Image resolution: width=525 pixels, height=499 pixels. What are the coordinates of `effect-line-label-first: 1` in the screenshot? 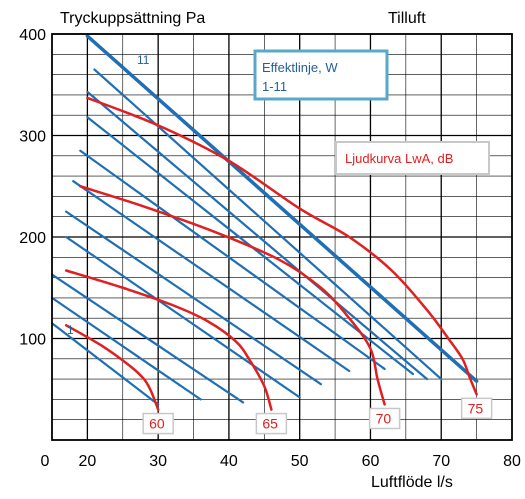 It's located at (70, 330).